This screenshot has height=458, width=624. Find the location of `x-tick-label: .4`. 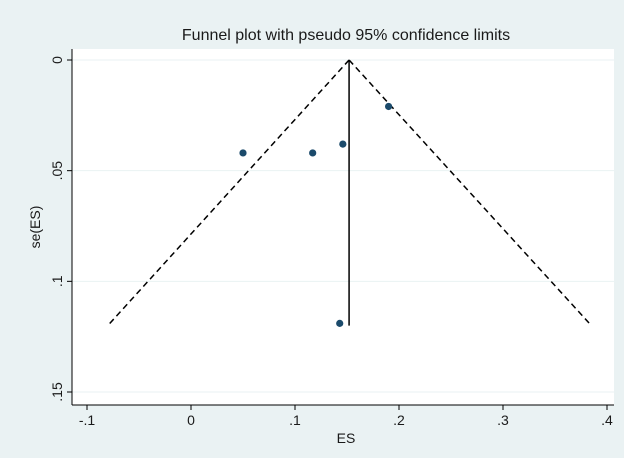

x-tick-label: .4 is located at coordinates (607, 420).